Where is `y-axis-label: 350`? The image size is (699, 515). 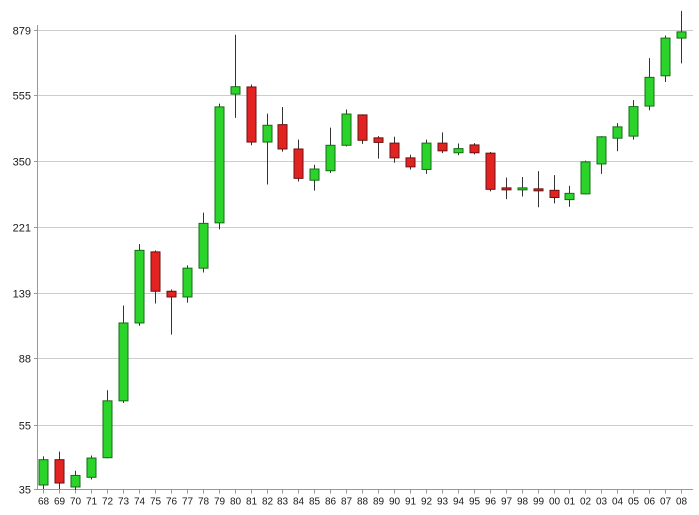 y-axis-label: 350 is located at coordinates (22, 163).